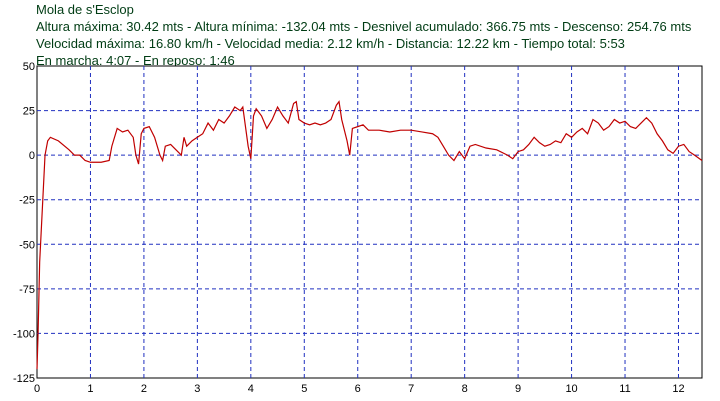 The height and width of the screenshot is (401, 720). I want to click on x-tick-label: 2, so click(144, 389).